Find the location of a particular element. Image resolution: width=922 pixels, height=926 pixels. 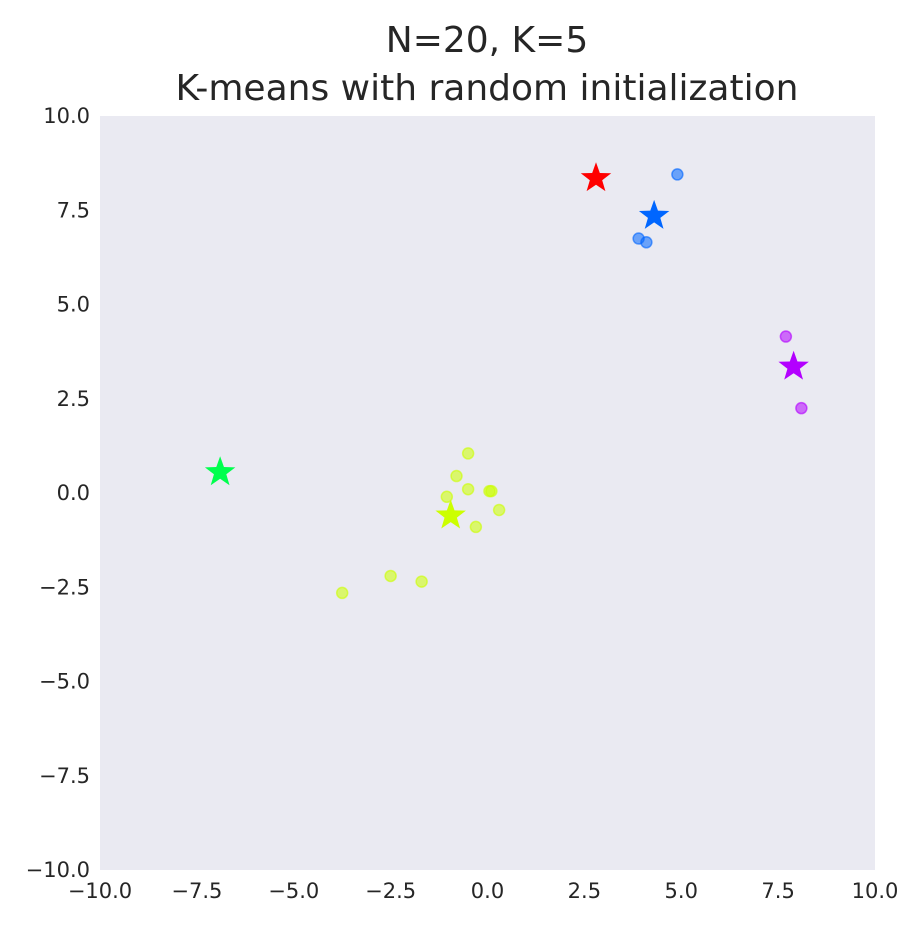

x-tick-label: −5.0 is located at coordinates (293, 891).